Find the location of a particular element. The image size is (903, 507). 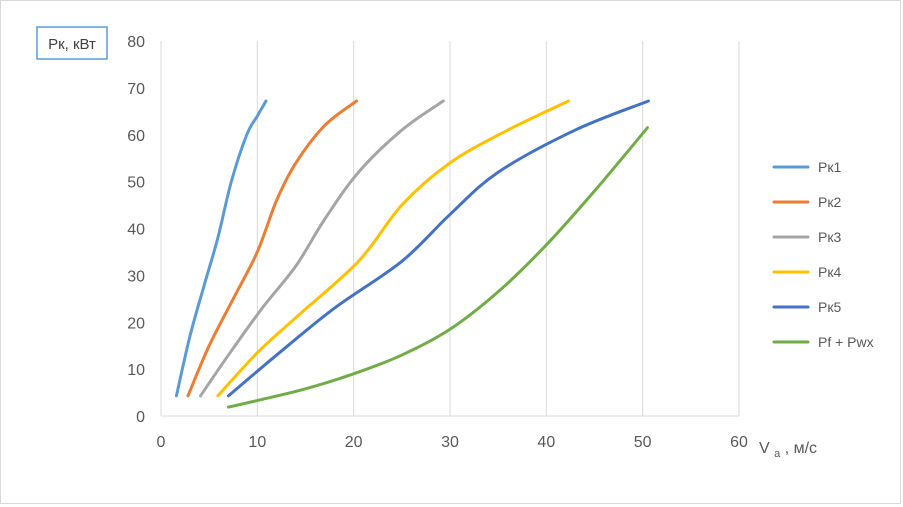

y-tick-label: 30 is located at coordinates (136, 276).